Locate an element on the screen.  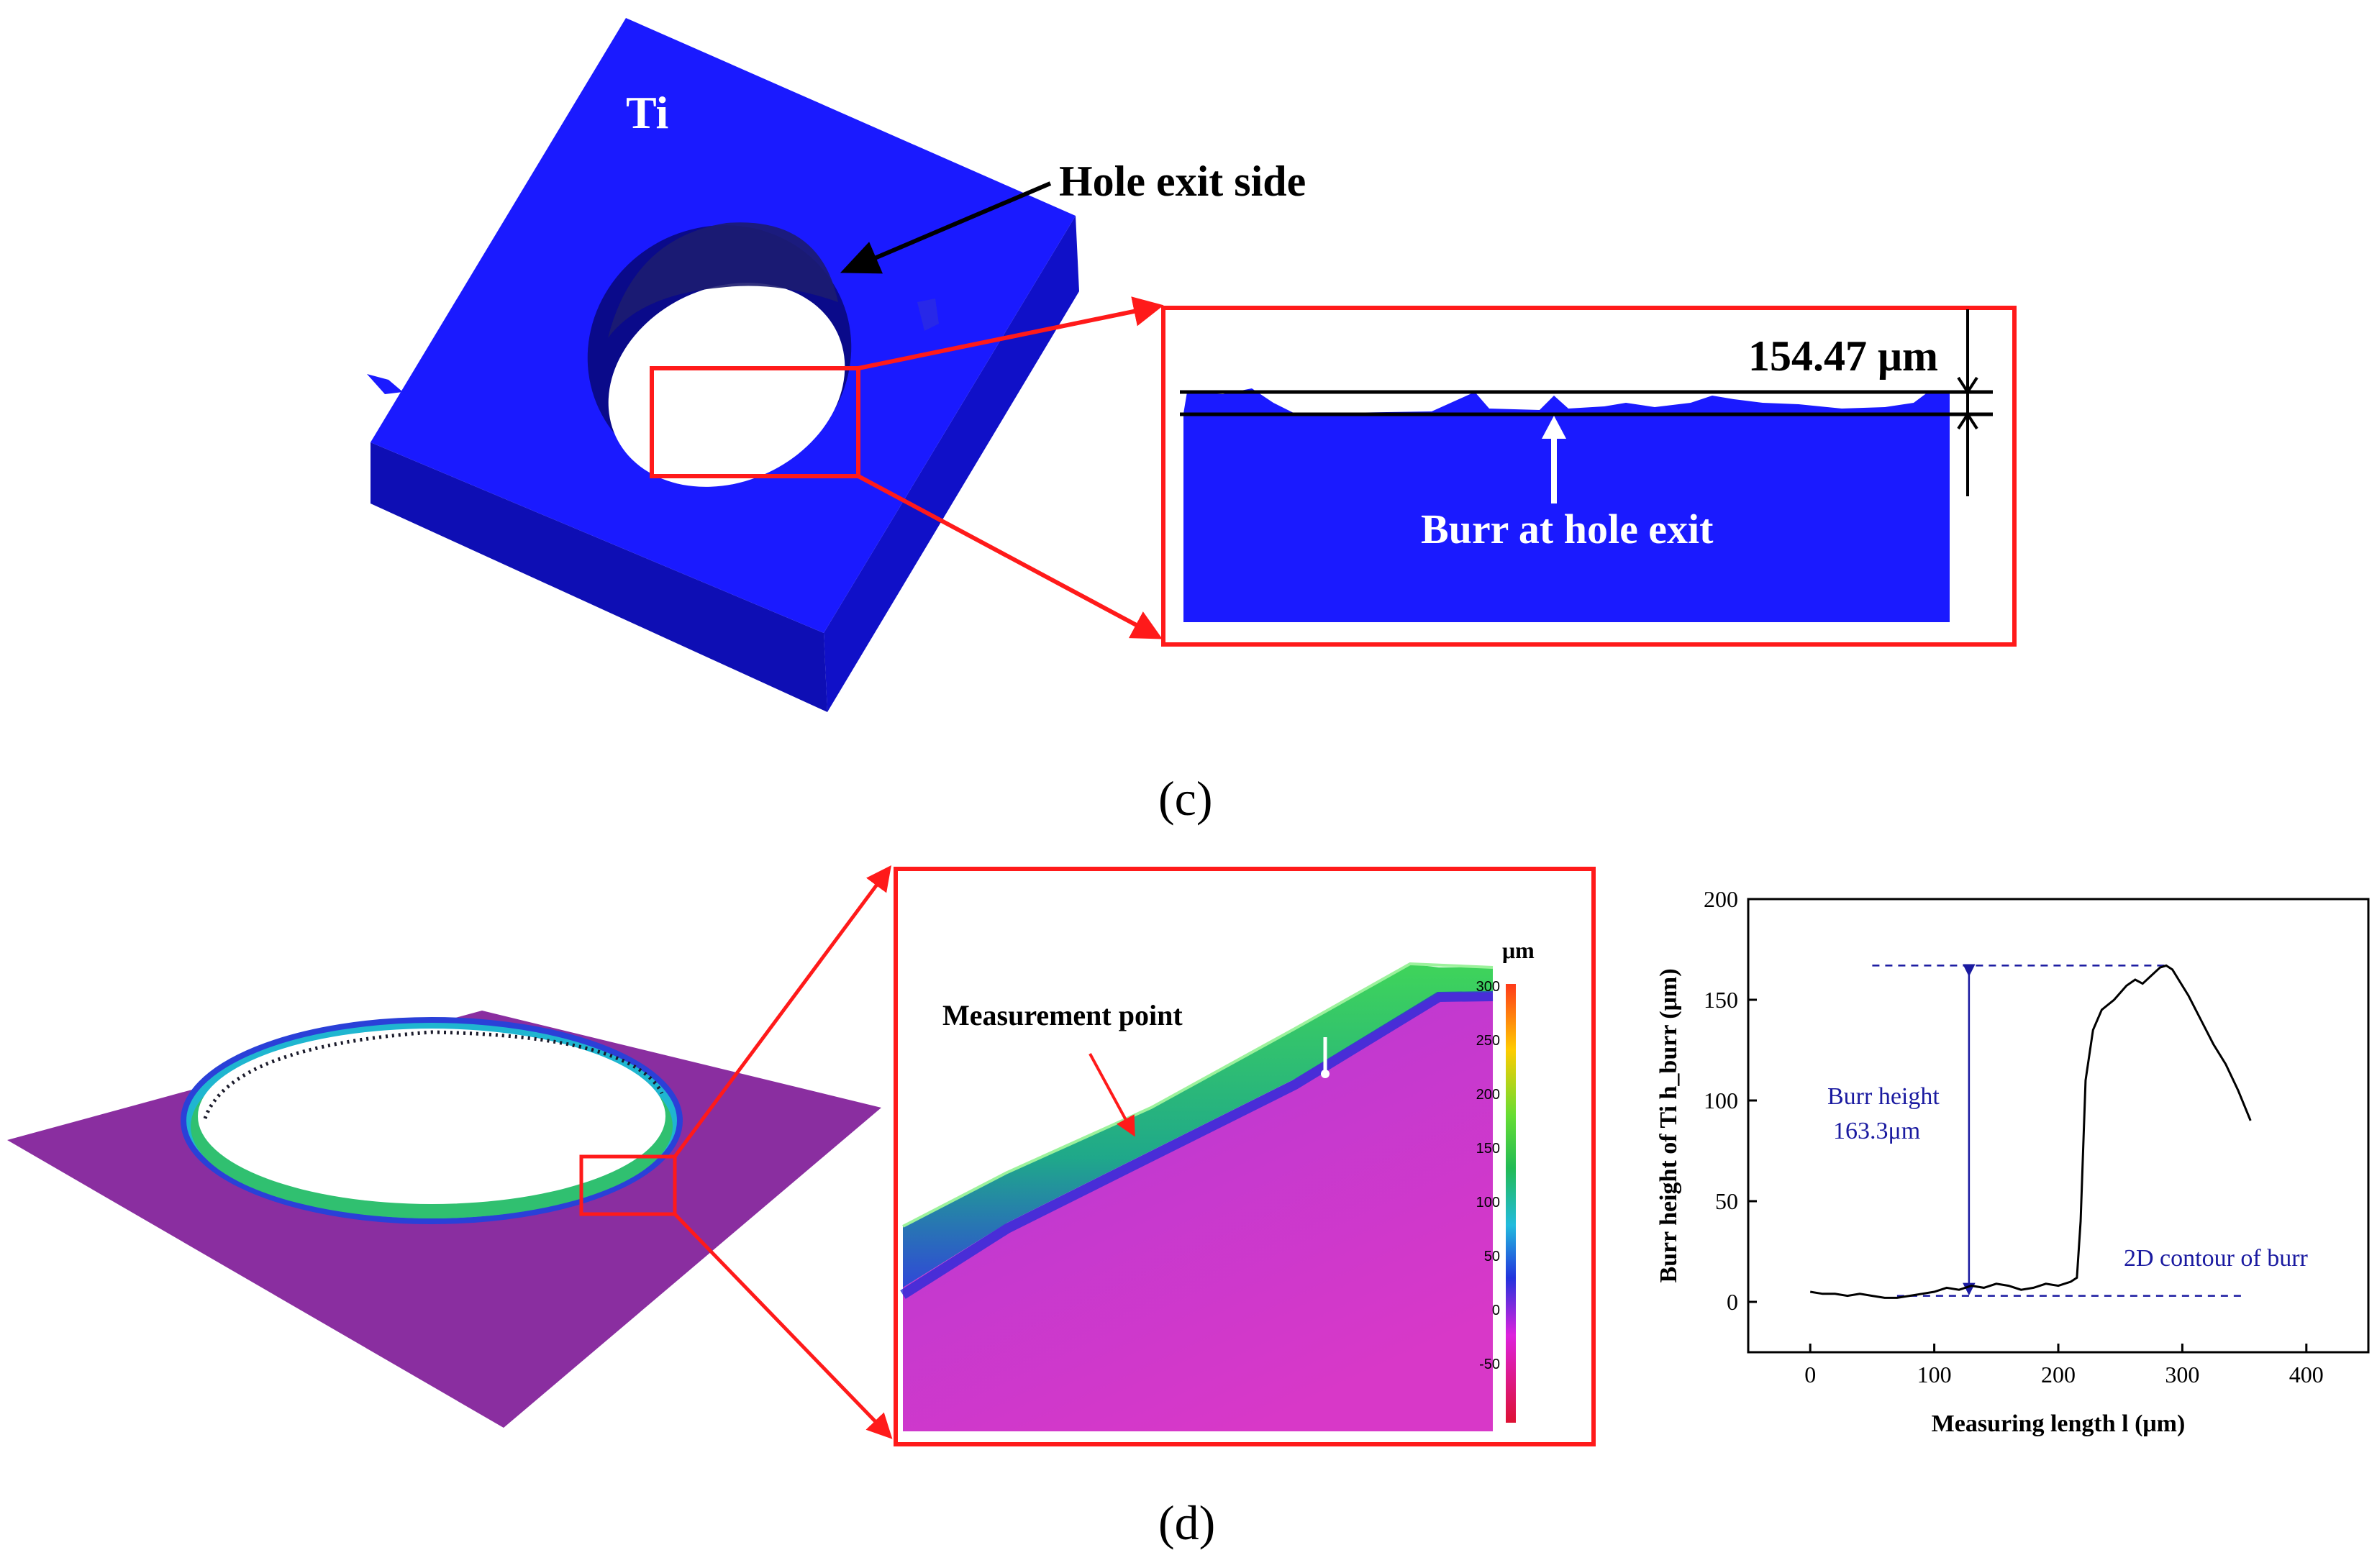
zoom-3d-burr-wall is located at coordinates (1198, 1125).